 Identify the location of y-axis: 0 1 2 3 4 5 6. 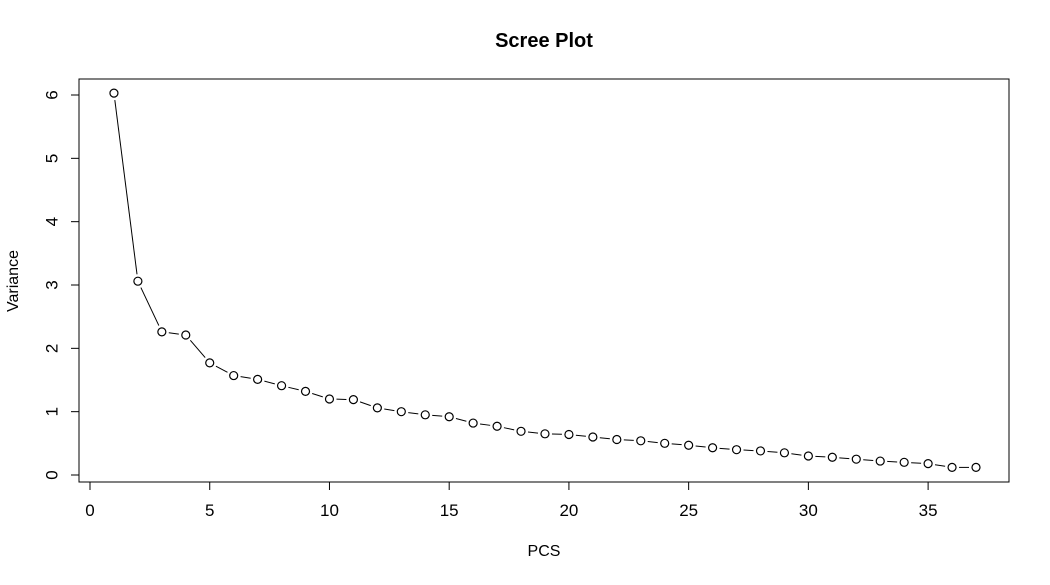
(60, 284).